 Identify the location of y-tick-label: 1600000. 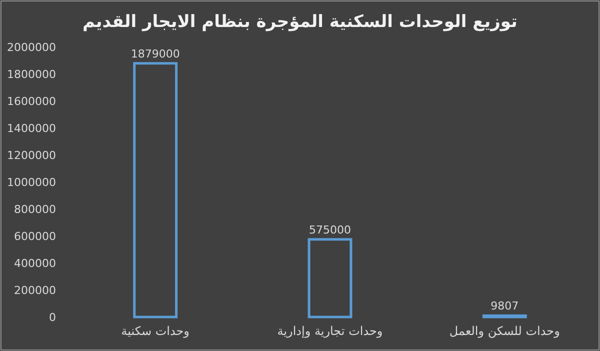
(31, 101).